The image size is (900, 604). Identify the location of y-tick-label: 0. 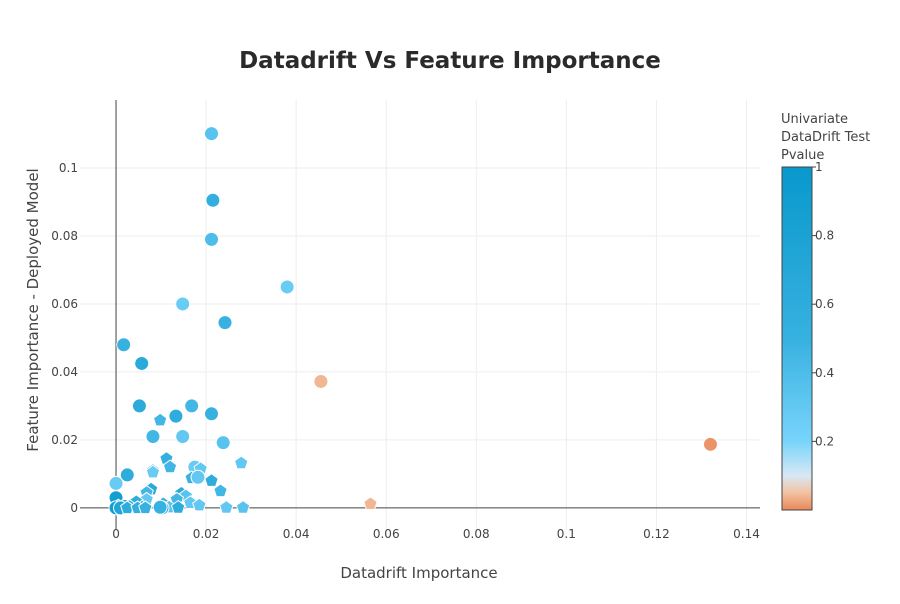
(74, 508).